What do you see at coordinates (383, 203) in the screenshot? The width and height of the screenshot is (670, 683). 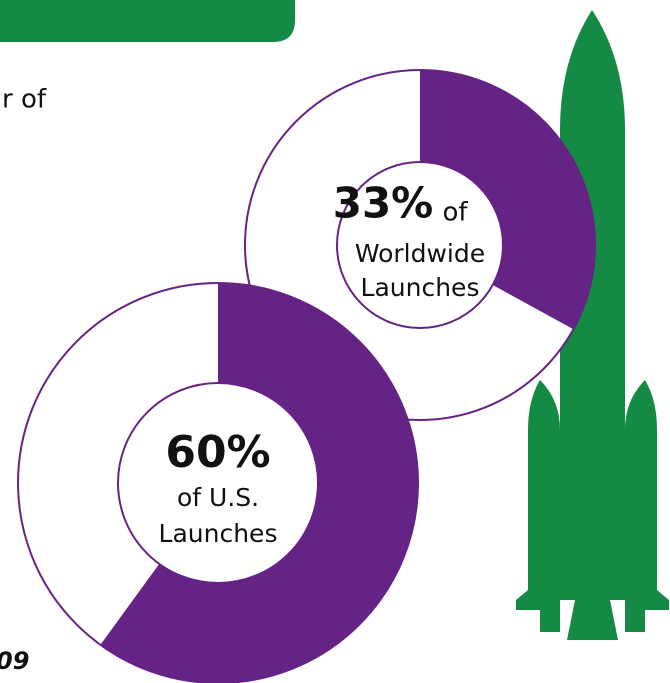 I see `value-label: 33%` at bounding box center [383, 203].